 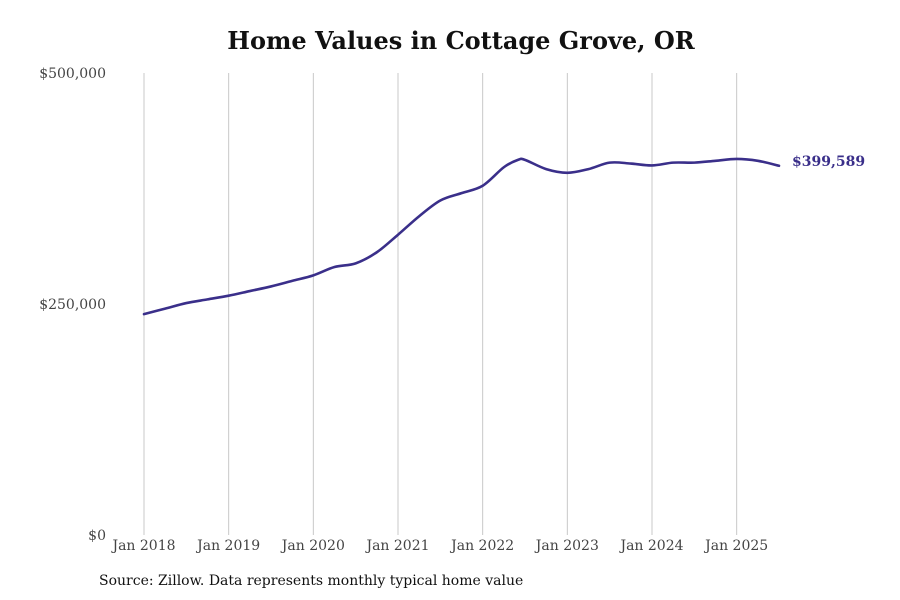 What do you see at coordinates (481, 546) in the screenshot?
I see `x-tick-label: Jan 2022` at bounding box center [481, 546].